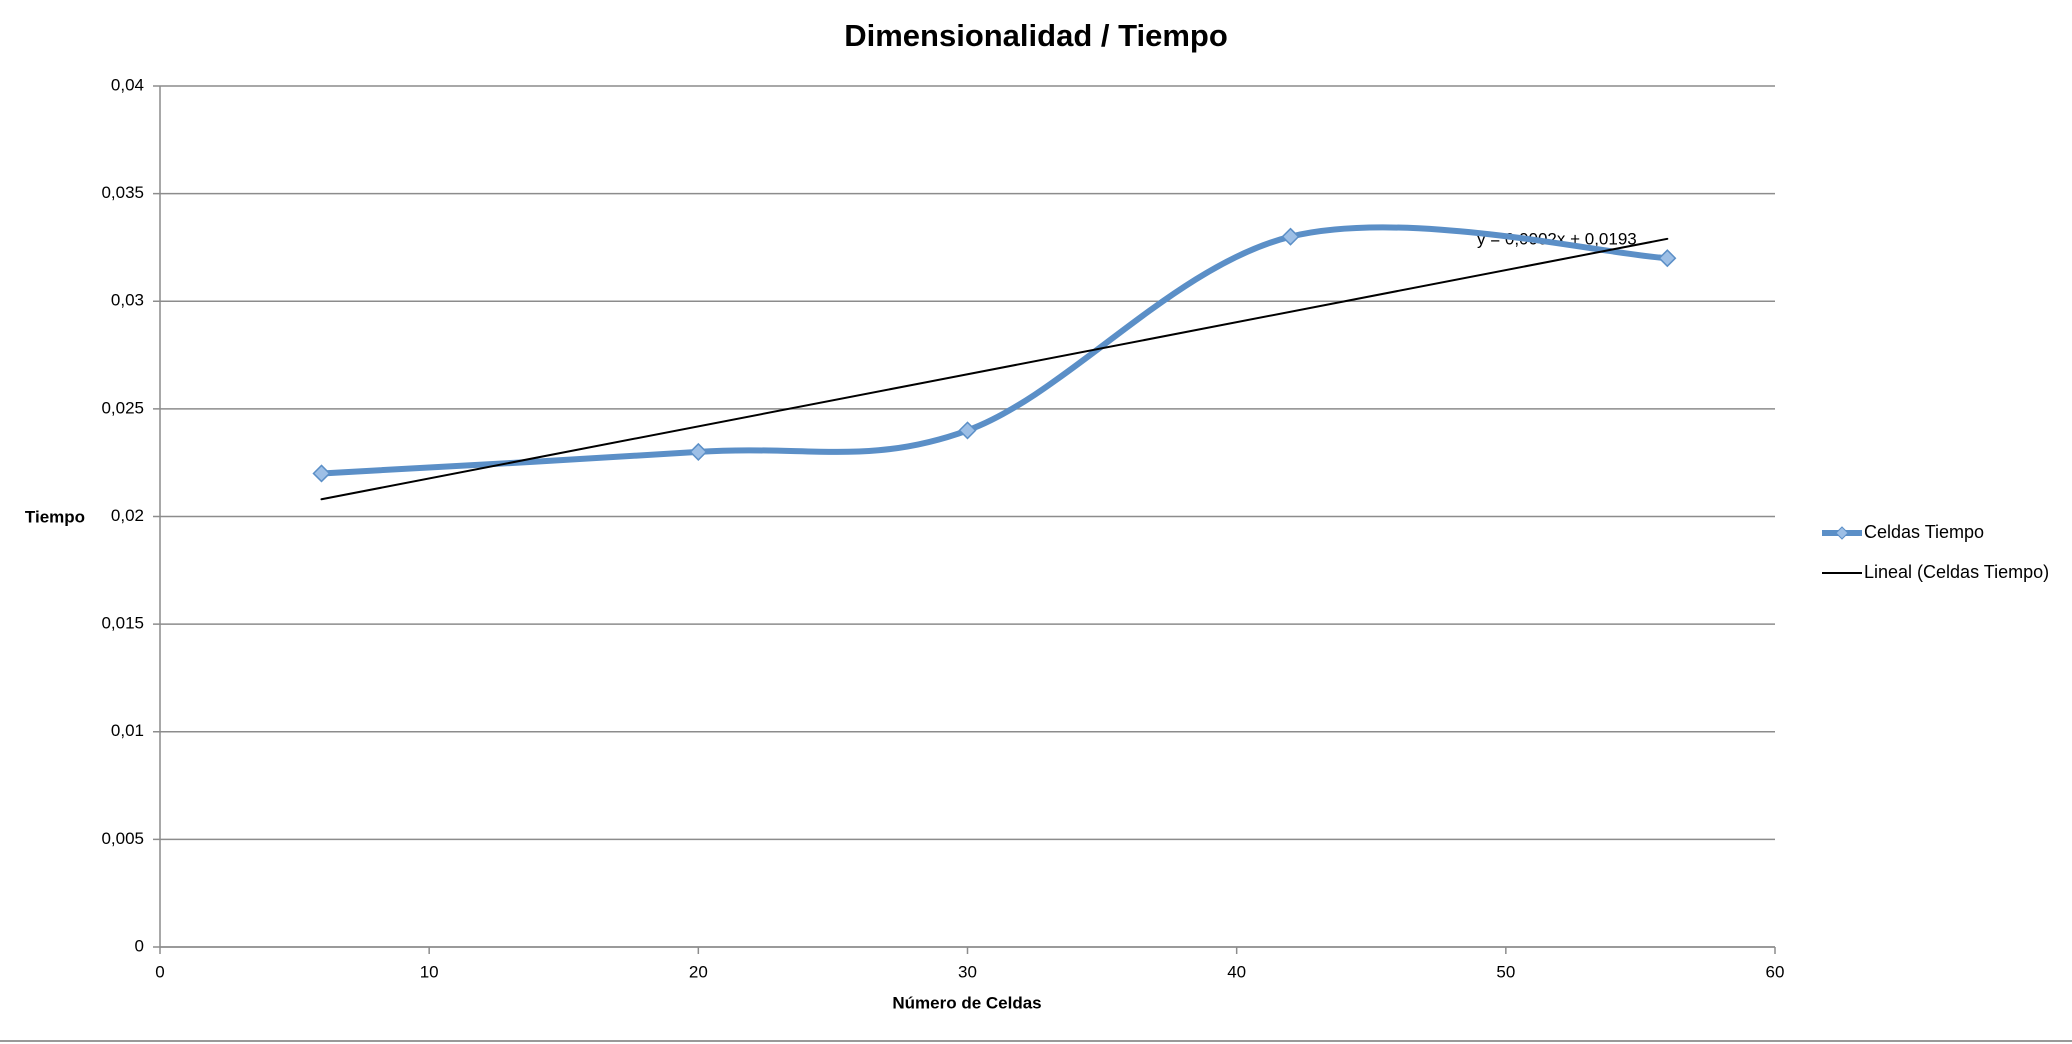 Image resolution: width=2072 pixels, height=1044 pixels. What do you see at coordinates (1842, 533) in the screenshot?
I see `legend-marker` at bounding box center [1842, 533].